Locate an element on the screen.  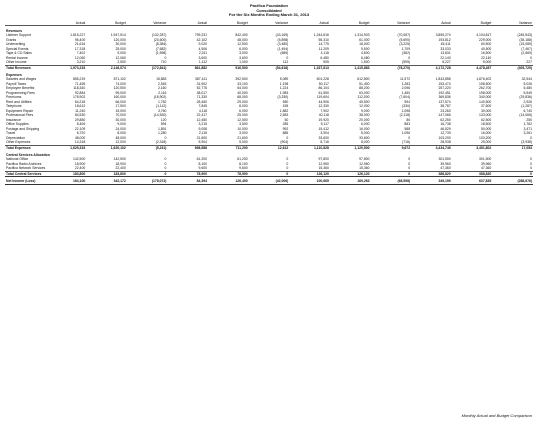
cell: (172,841) is located at coordinates (147, 67).